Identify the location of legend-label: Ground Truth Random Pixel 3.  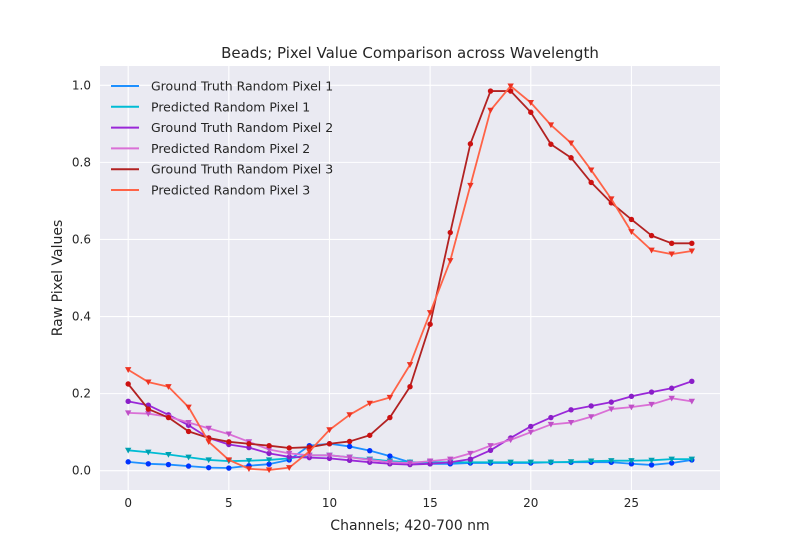
(242, 169).